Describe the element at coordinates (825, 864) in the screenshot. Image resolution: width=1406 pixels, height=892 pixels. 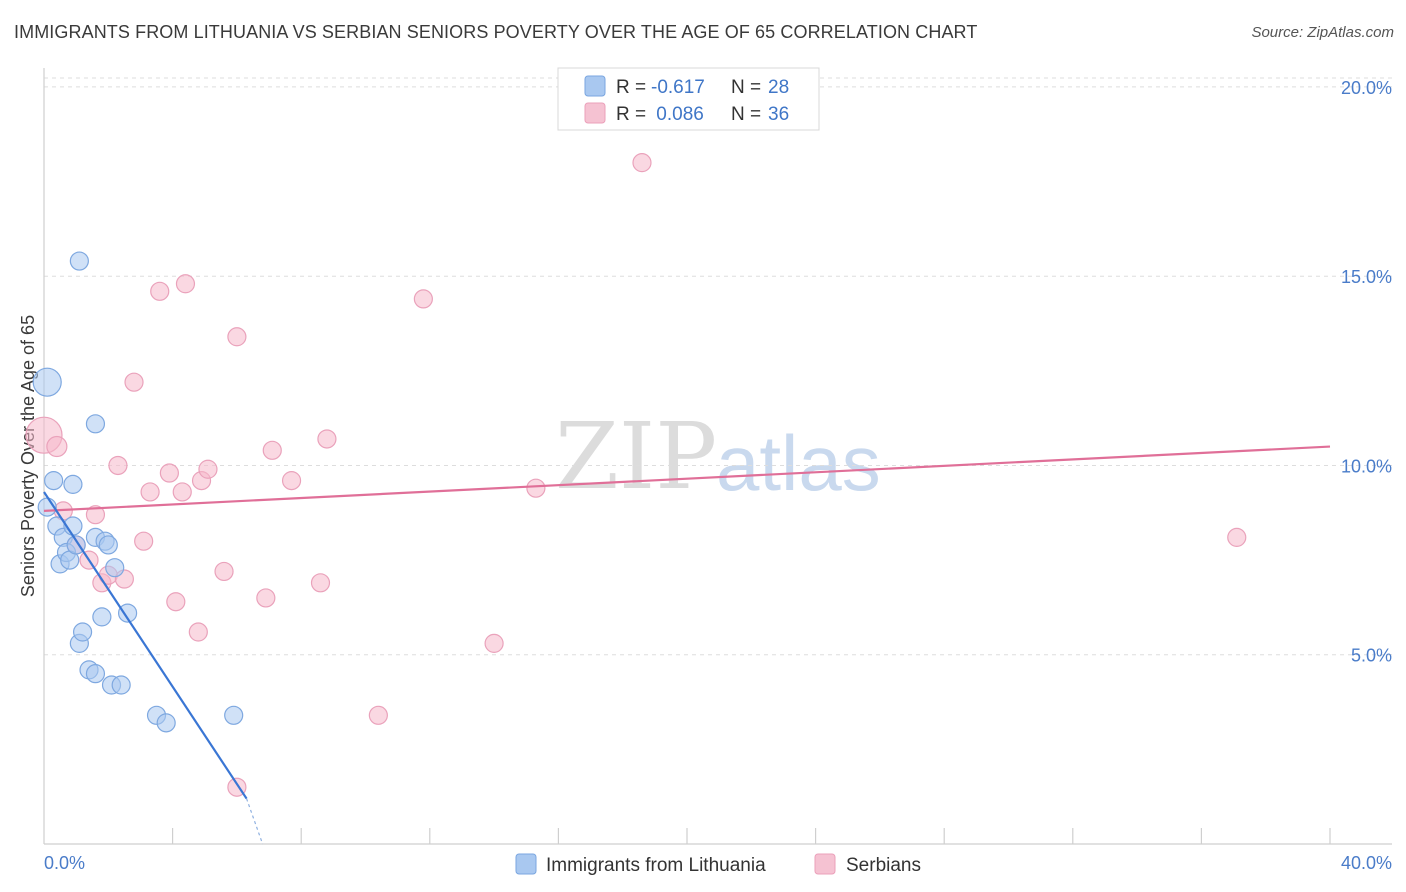
I see `bottom-legend-swatch-serbians` at that location.